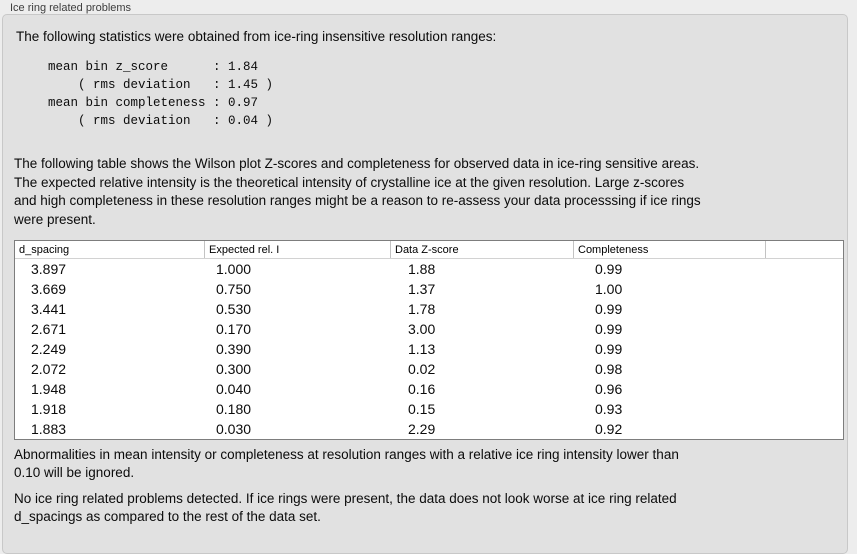  What do you see at coordinates (49, 329) in the screenshot?
I see `cell-d-spacing: 2.671` at bounding box center [49, 329].